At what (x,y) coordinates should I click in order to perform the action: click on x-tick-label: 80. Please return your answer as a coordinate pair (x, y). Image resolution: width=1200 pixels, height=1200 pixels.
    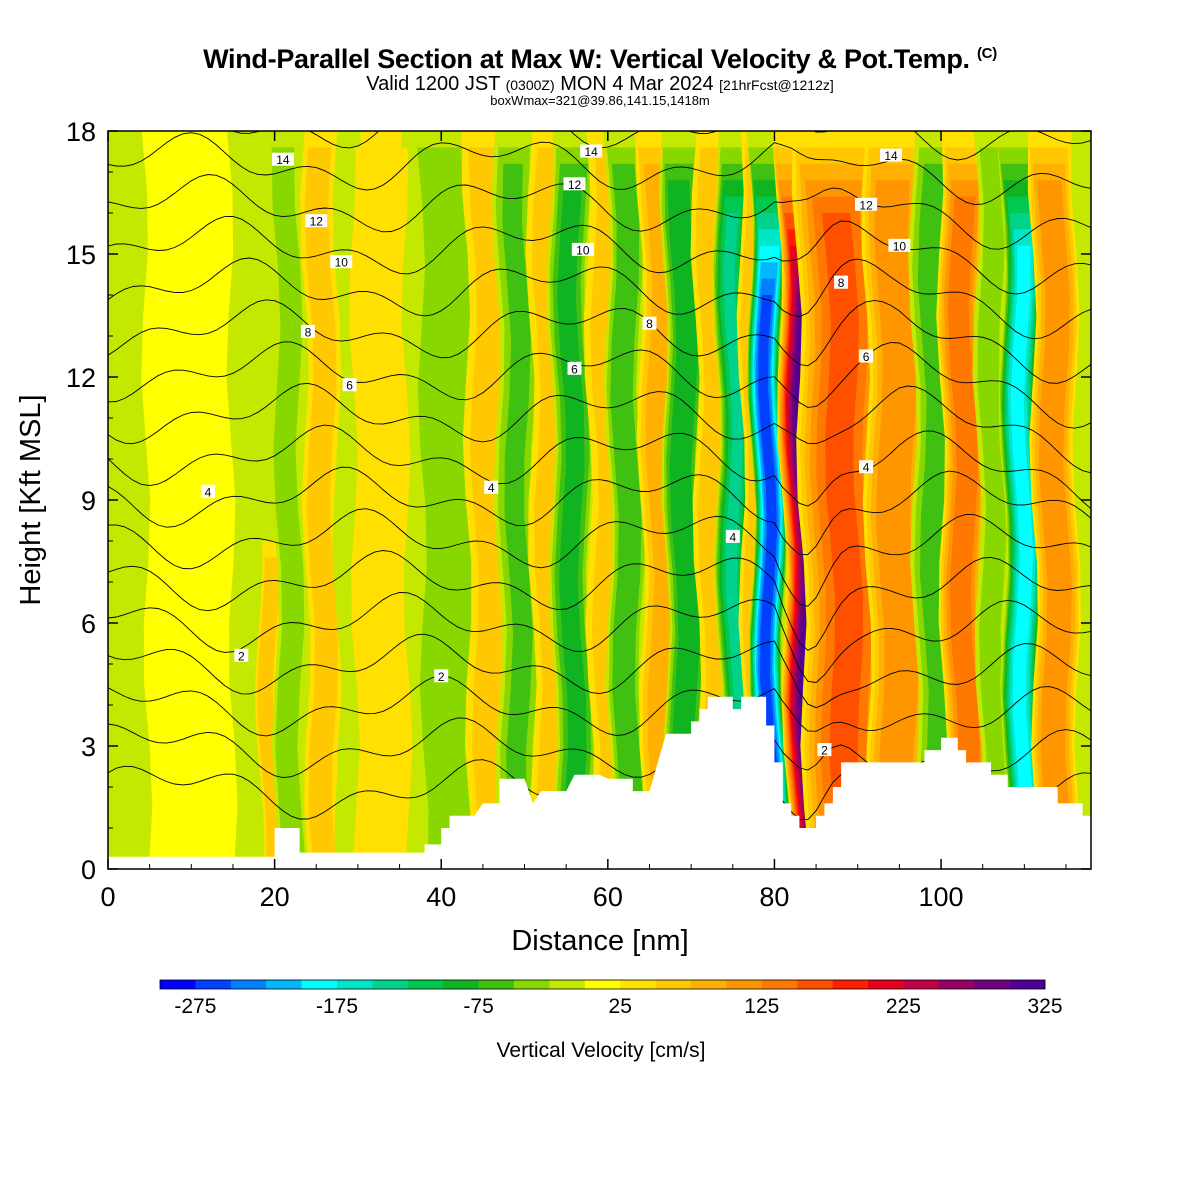
    Looking at the image, I should click on (774, 897).